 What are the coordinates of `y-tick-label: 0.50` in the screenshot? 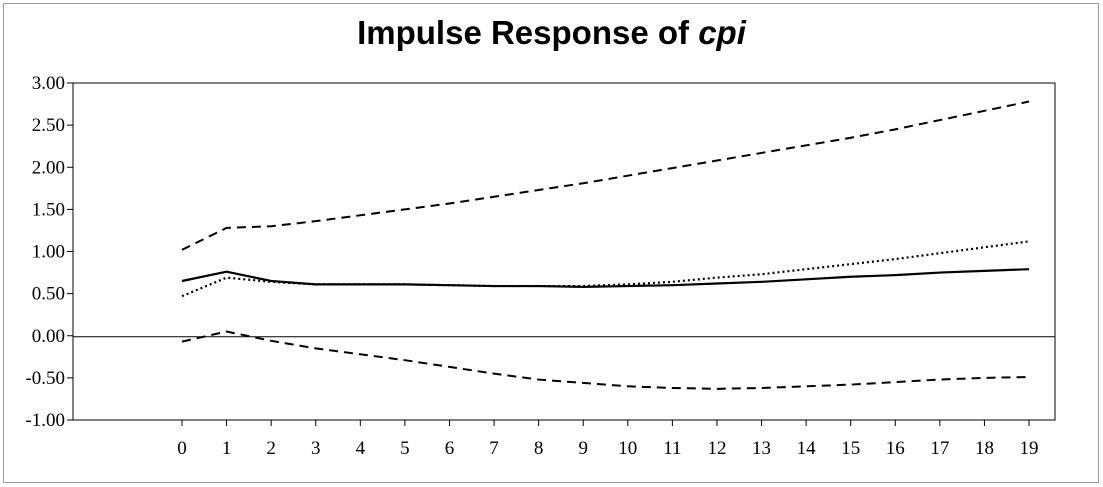 It's located at (48, 294).